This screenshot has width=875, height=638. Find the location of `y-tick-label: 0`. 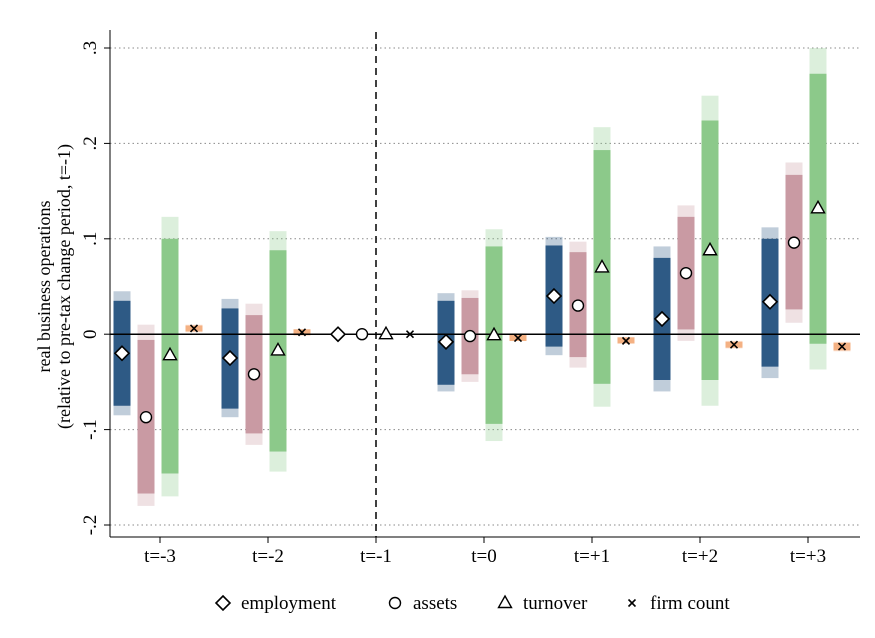

y-tick-label: 0 is located at coordinates (90, 334).